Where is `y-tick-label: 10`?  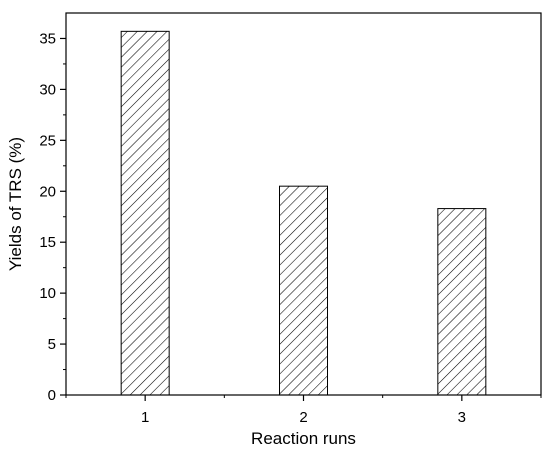
y-tick-label: 10 is located at coordinates (47, 293).